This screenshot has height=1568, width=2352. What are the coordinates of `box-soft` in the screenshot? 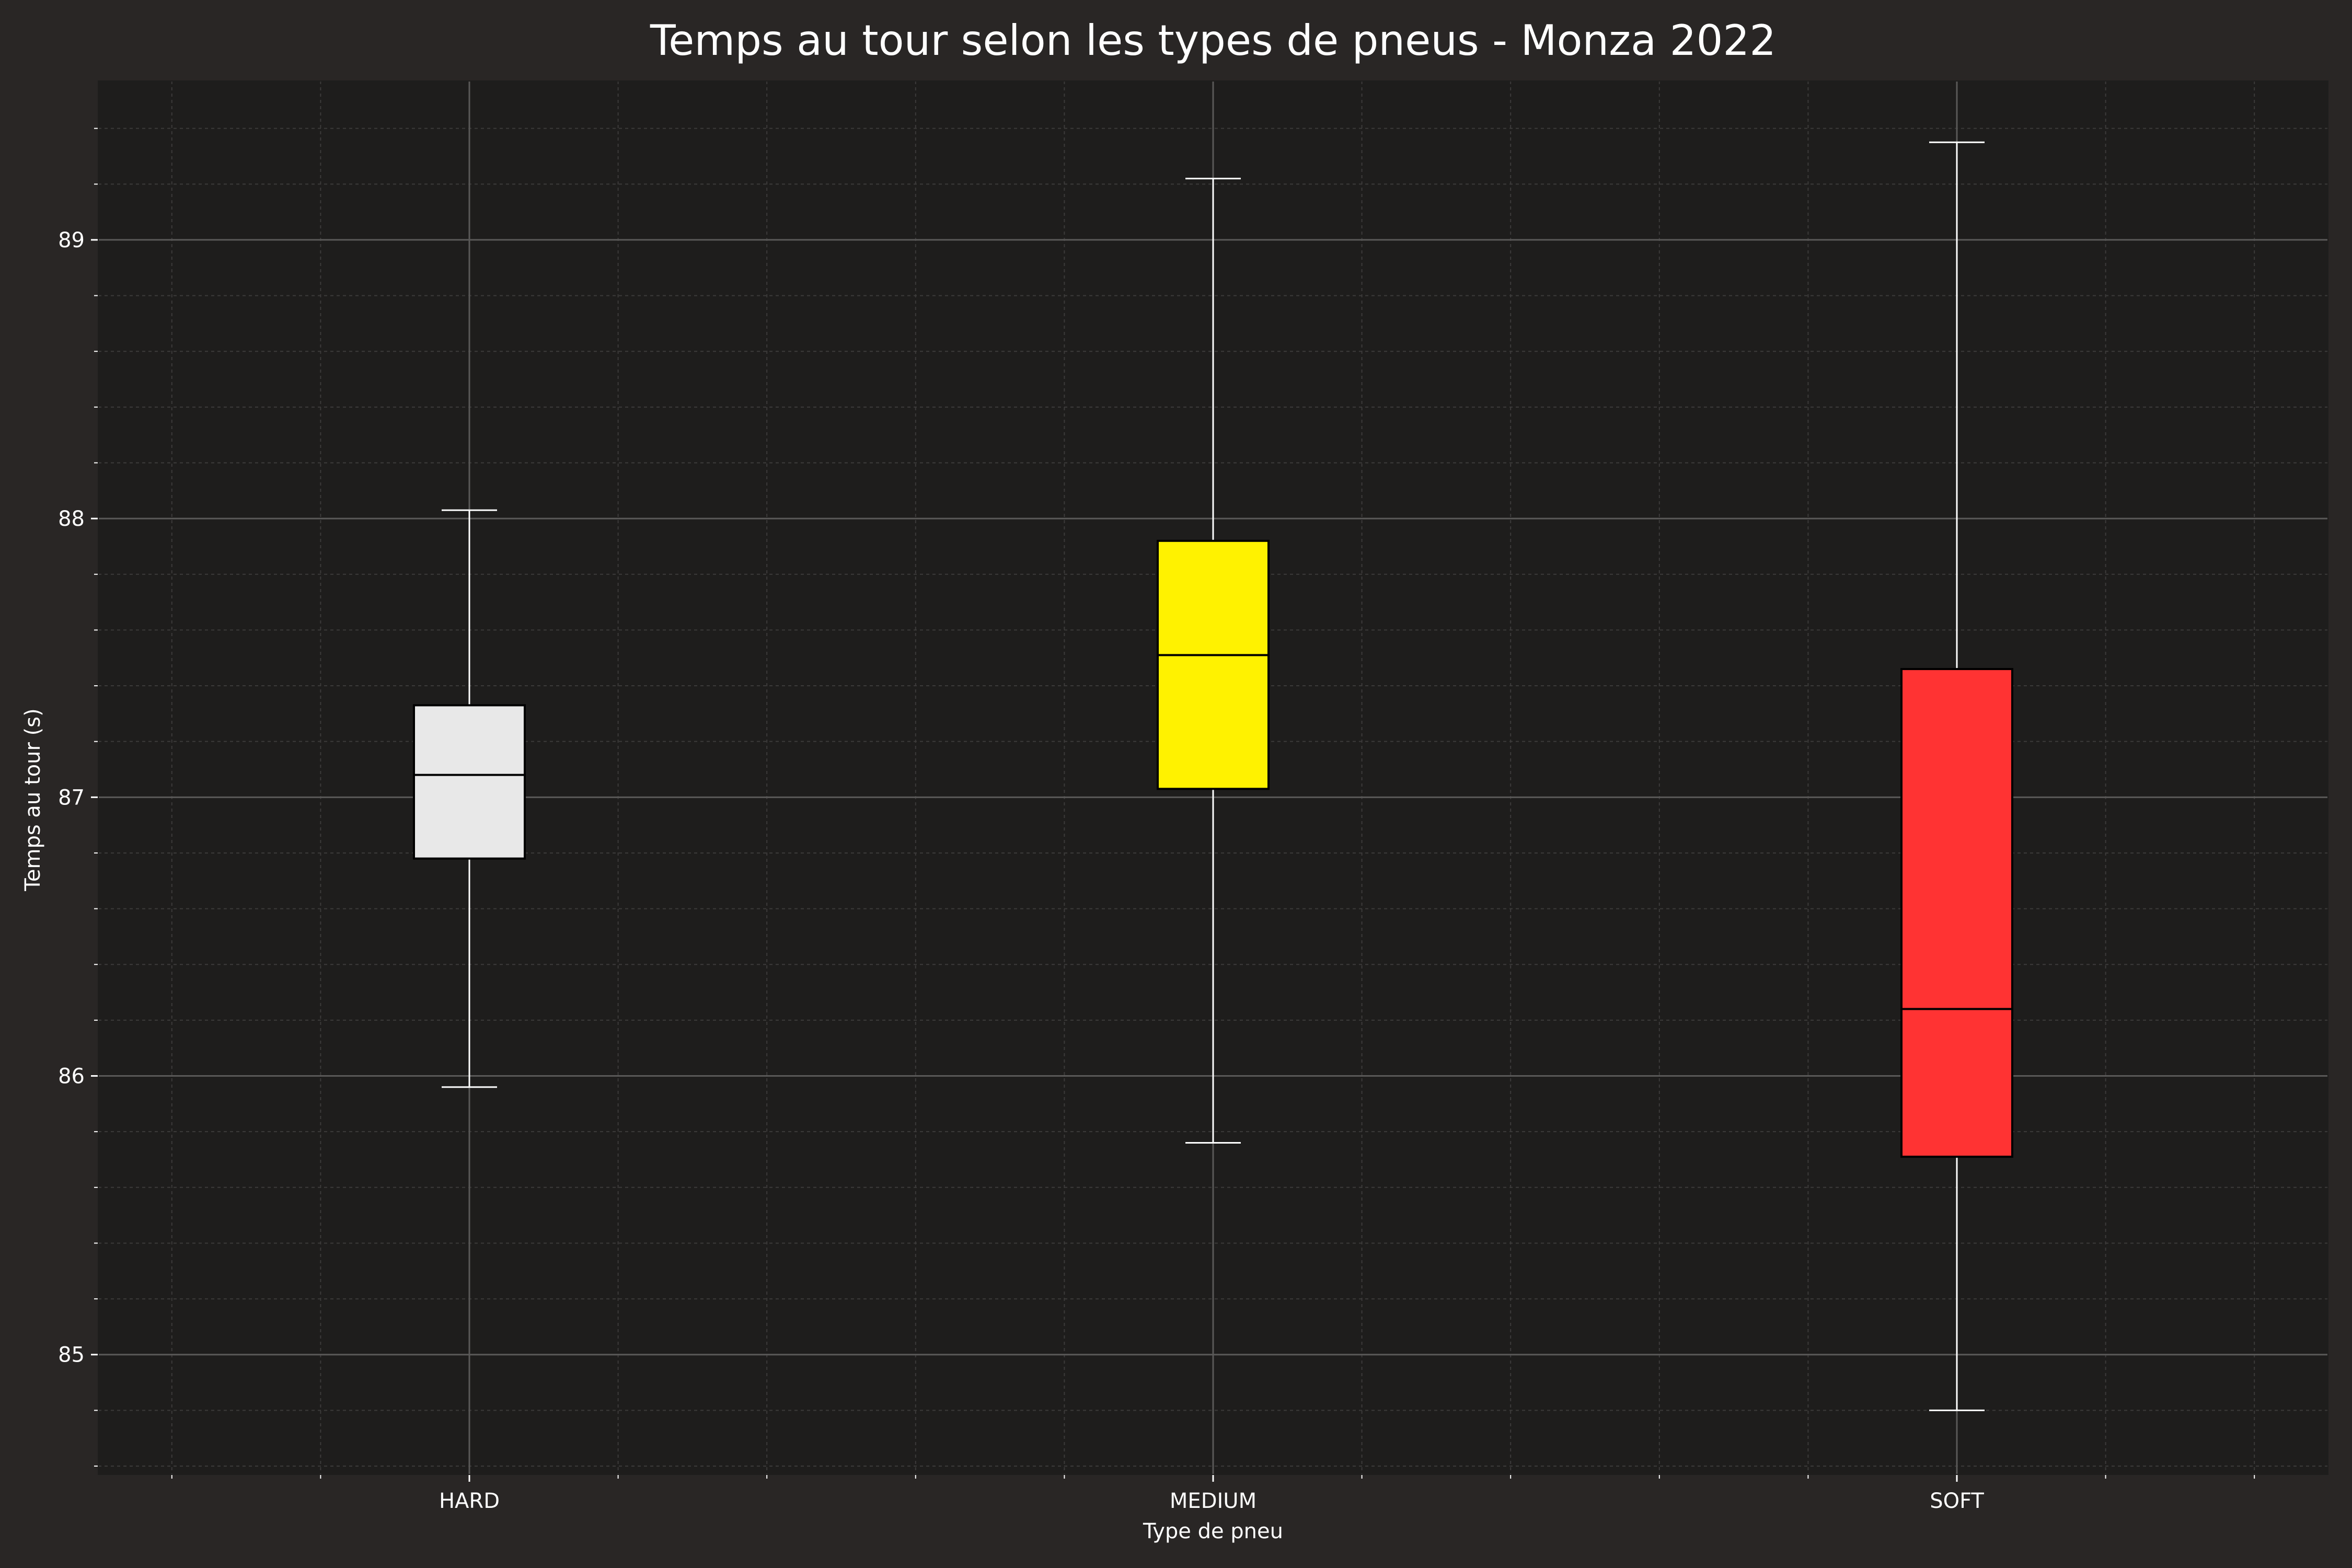 It's located at (1956, 776).